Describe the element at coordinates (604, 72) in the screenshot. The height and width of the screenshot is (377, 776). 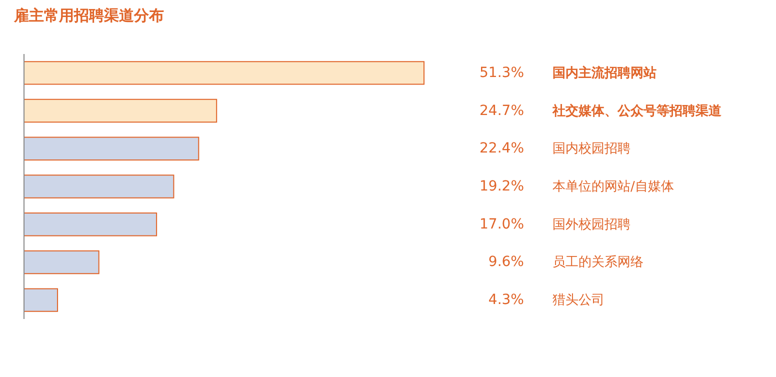
I see `y-tick-label: 国内主流招聘网站` at that location.